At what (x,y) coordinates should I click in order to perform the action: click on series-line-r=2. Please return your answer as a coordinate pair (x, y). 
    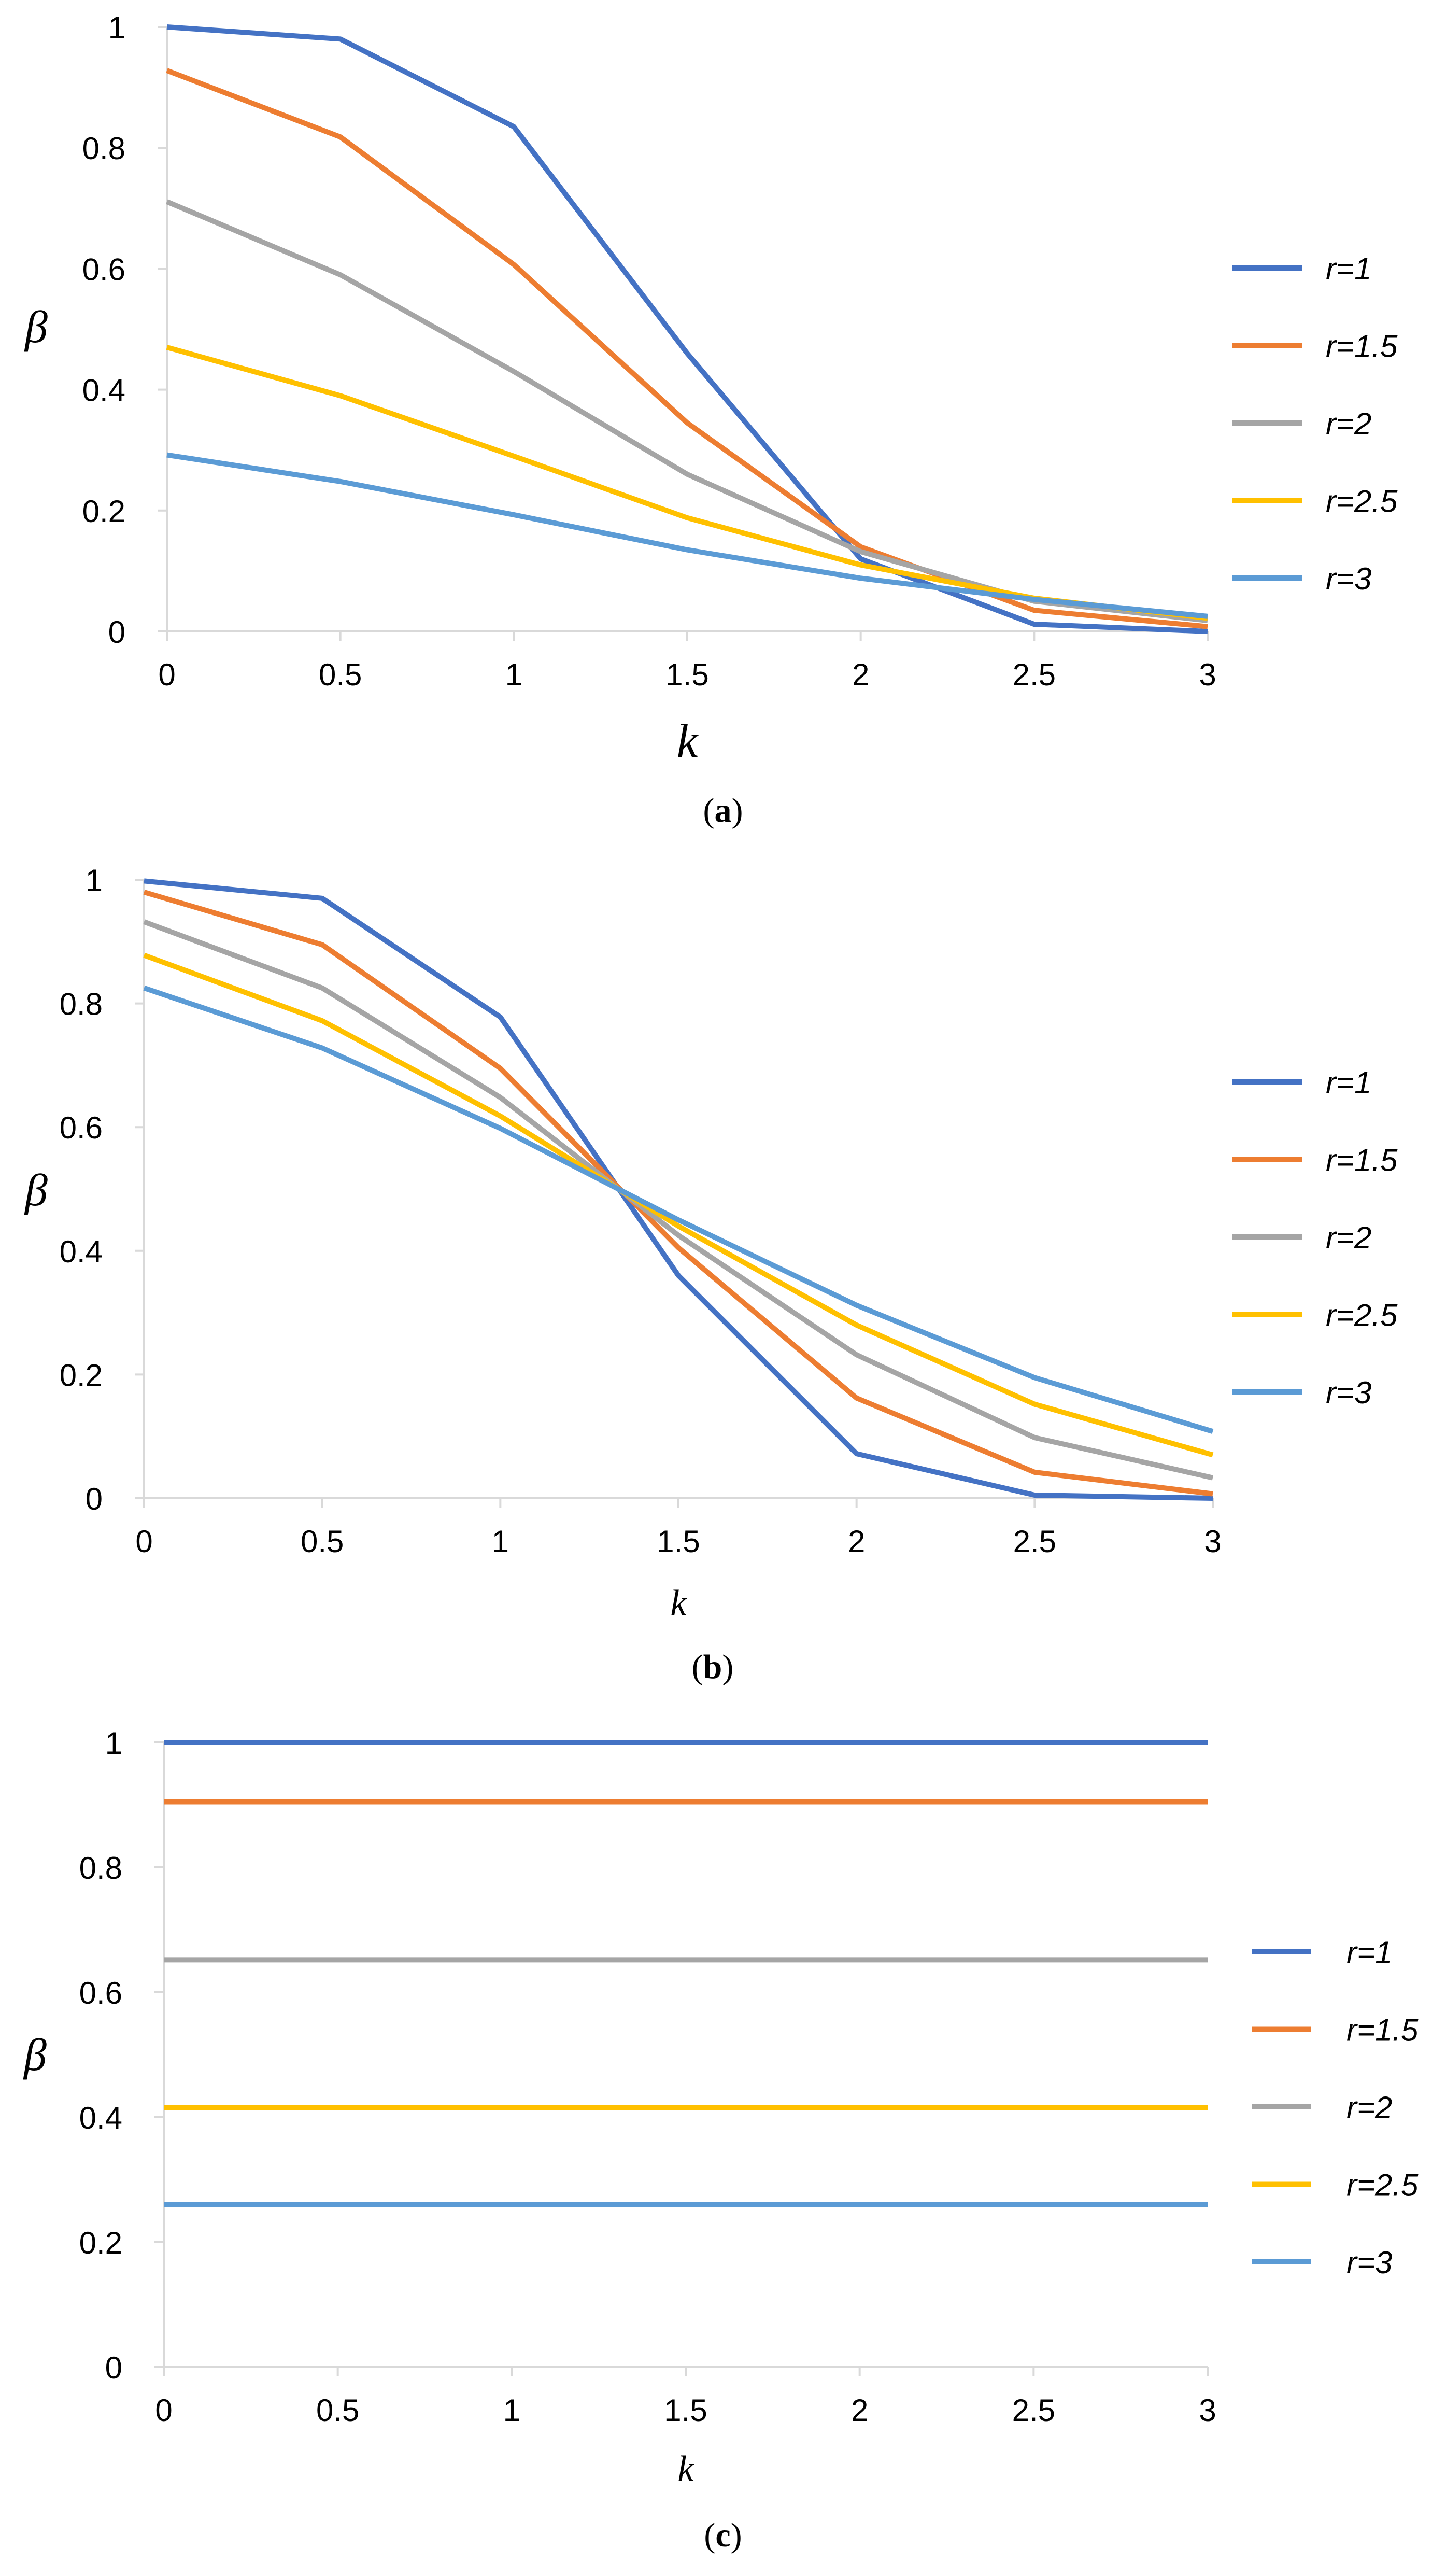
    Looking at the image, I should click on (687, 411).